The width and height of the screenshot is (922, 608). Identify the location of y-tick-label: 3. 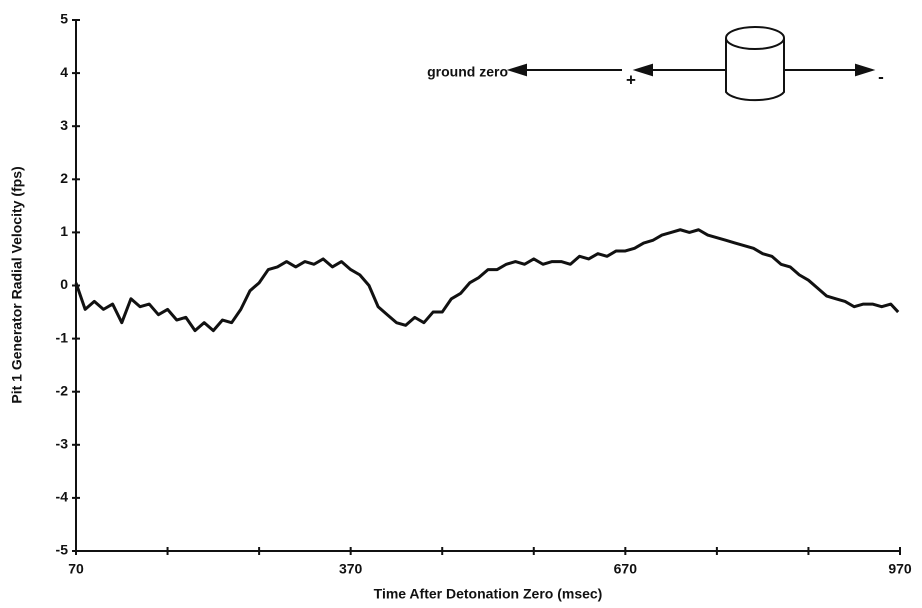
(64, 125).